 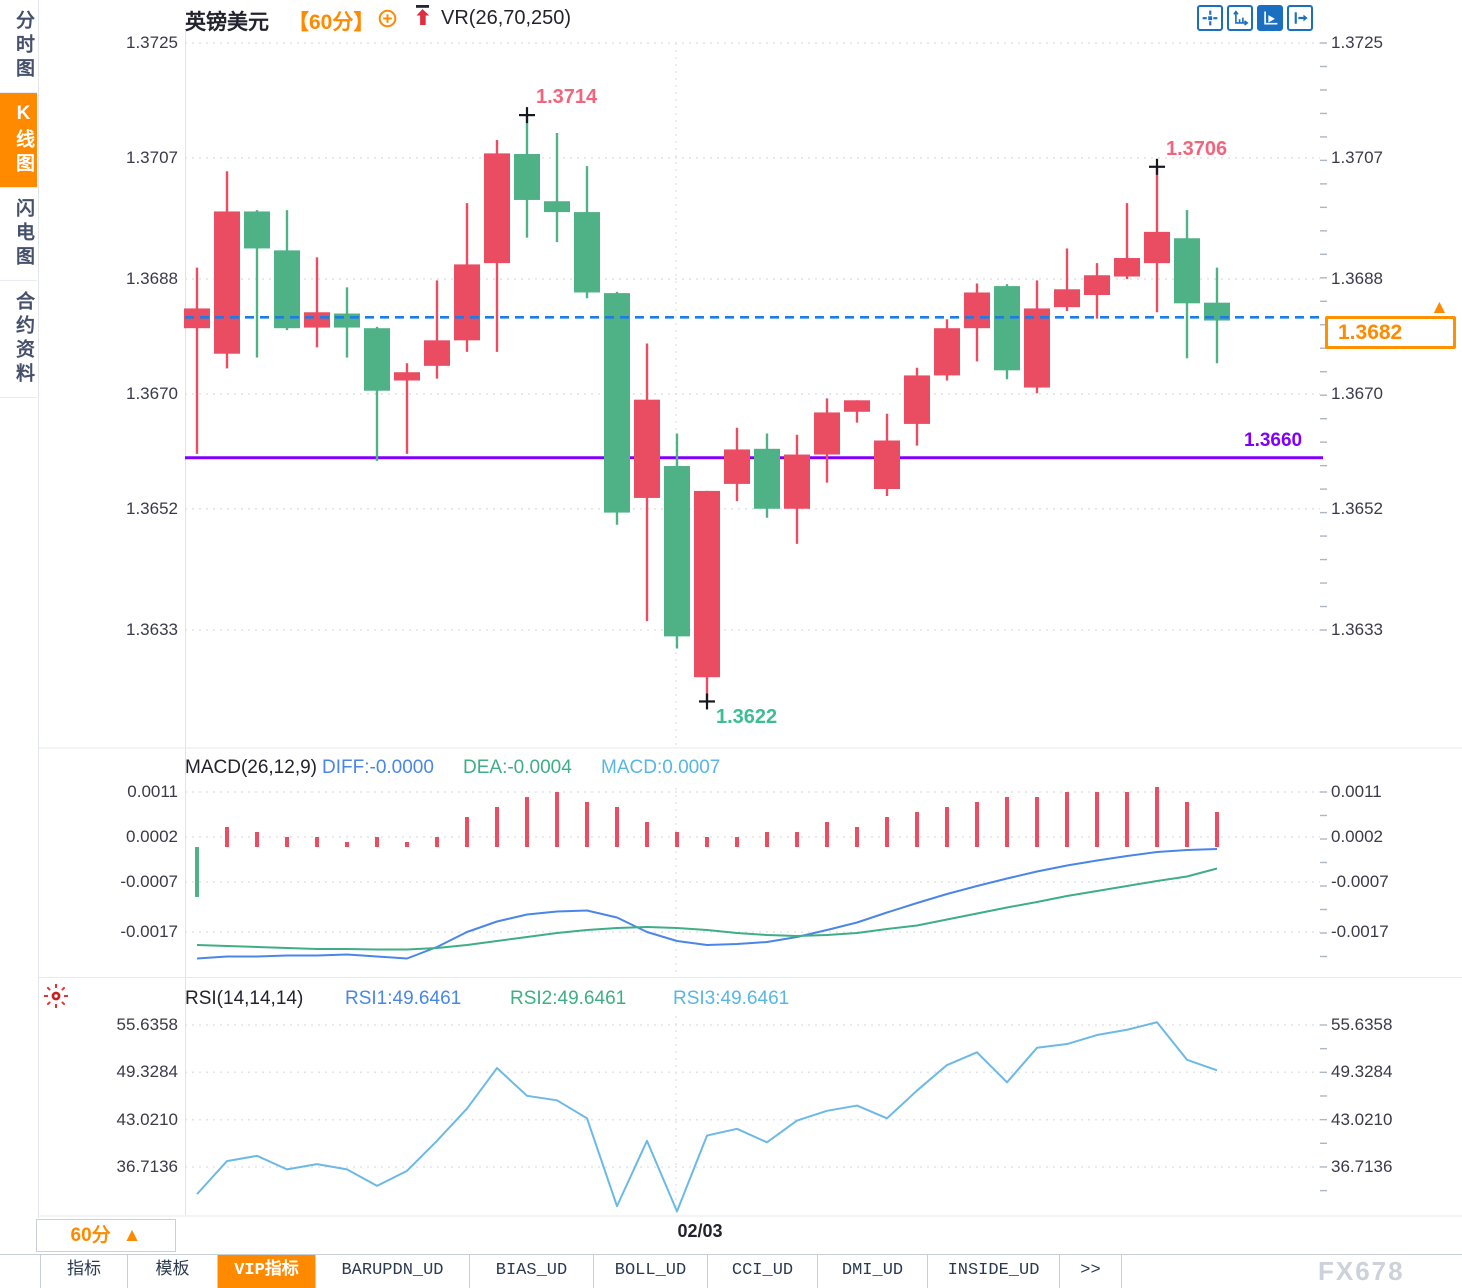 What do you see at coordinates (173, 1271) in the screenshot?
I see `tab-templates: 模板` at bounding box center [173, 1271].